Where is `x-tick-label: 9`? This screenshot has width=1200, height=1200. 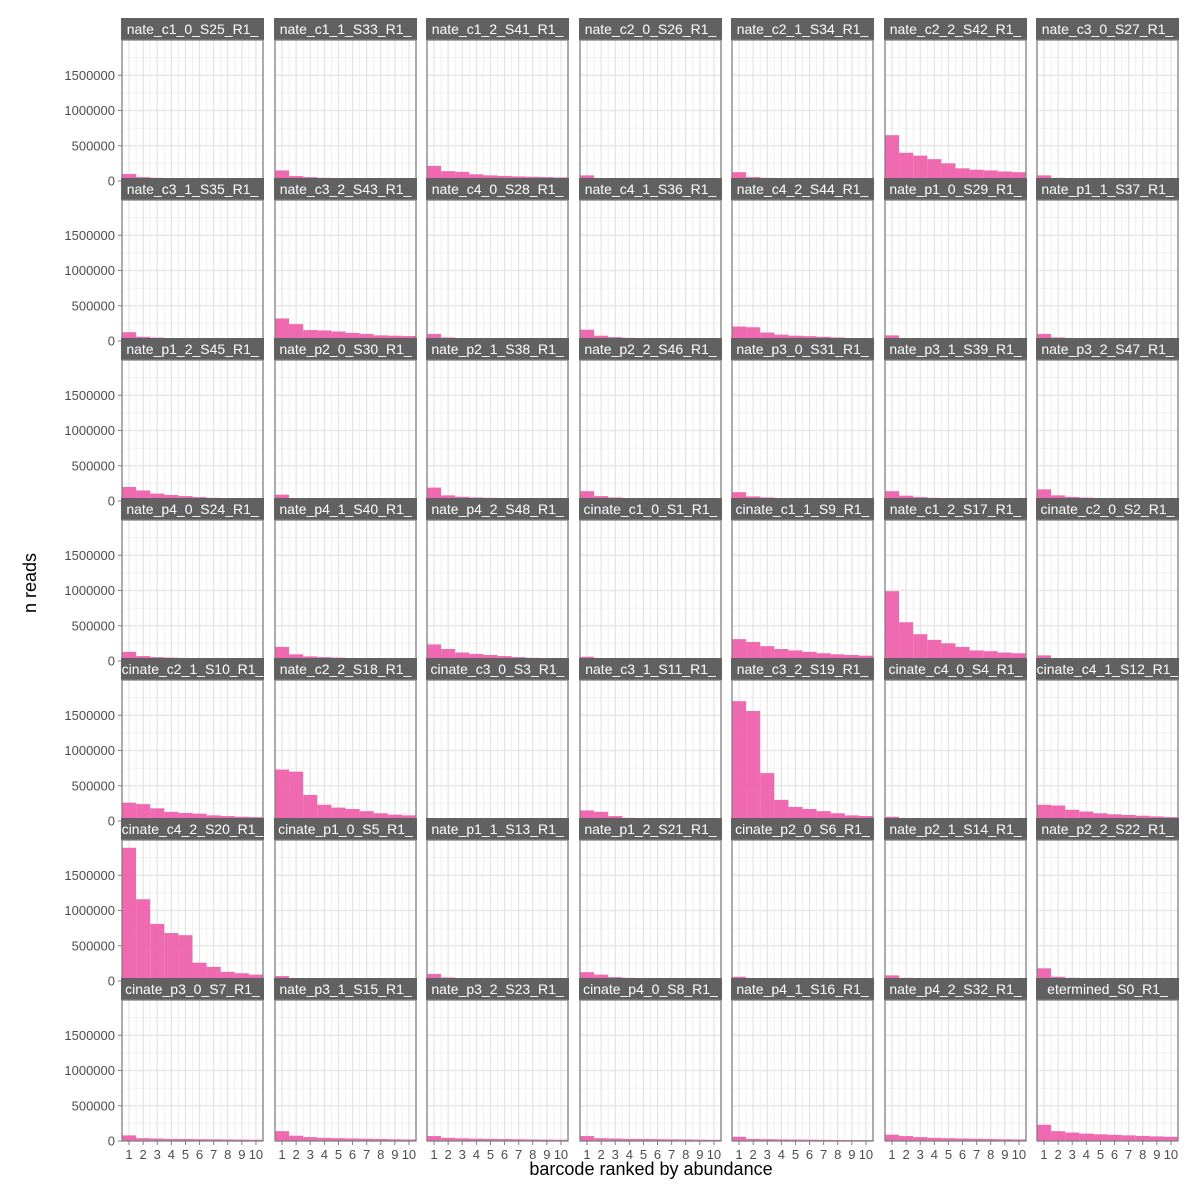
x-tick-label: 9 is located at coordinates (546, 1154).